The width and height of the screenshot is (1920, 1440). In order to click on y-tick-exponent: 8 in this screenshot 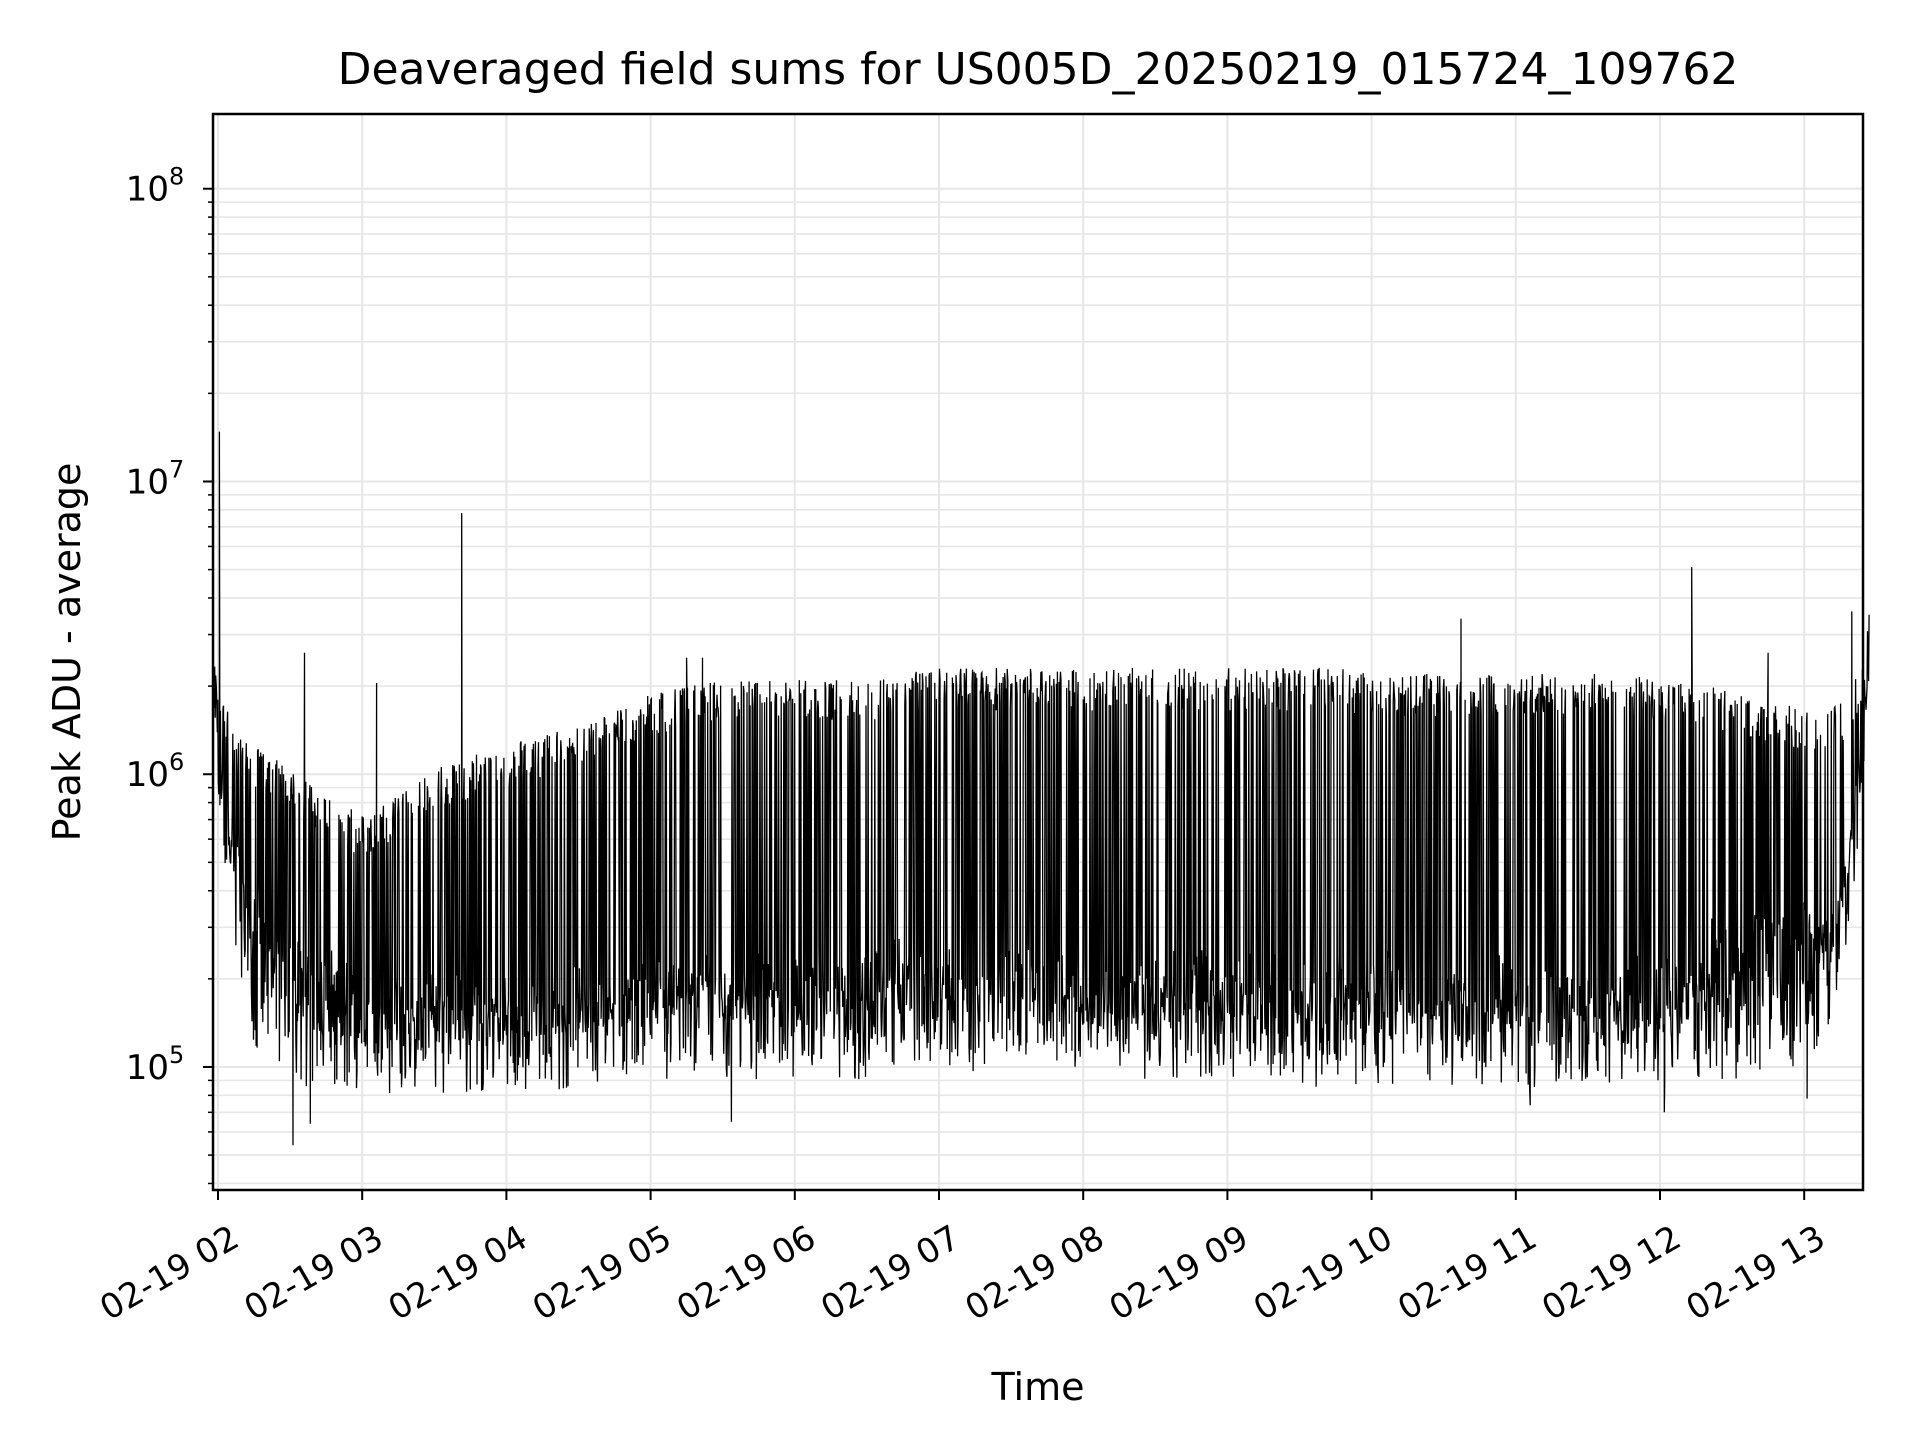, I will do `click(176, 177)`.